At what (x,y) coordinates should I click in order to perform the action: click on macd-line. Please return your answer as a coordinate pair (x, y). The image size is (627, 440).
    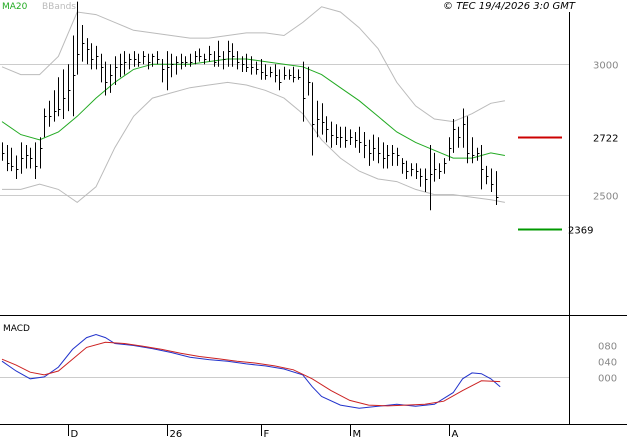
    Looking at the image, I should click on (251, 371).